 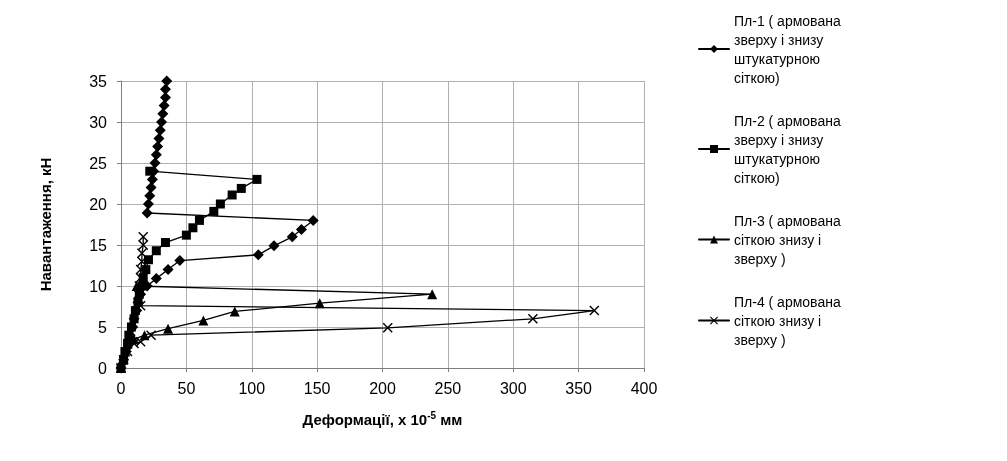 I want to click on x-tick-label: 400, so click(x=644, y=388).